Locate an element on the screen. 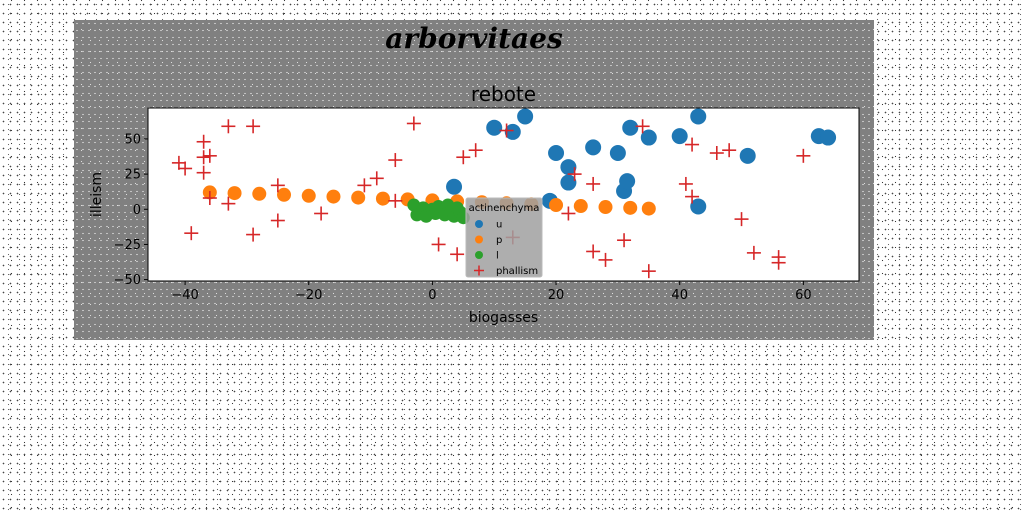 Image resolution: width=1024 pixels, height=512 pixels. y-tick-label: 0 is located at coordinates (137, 210).